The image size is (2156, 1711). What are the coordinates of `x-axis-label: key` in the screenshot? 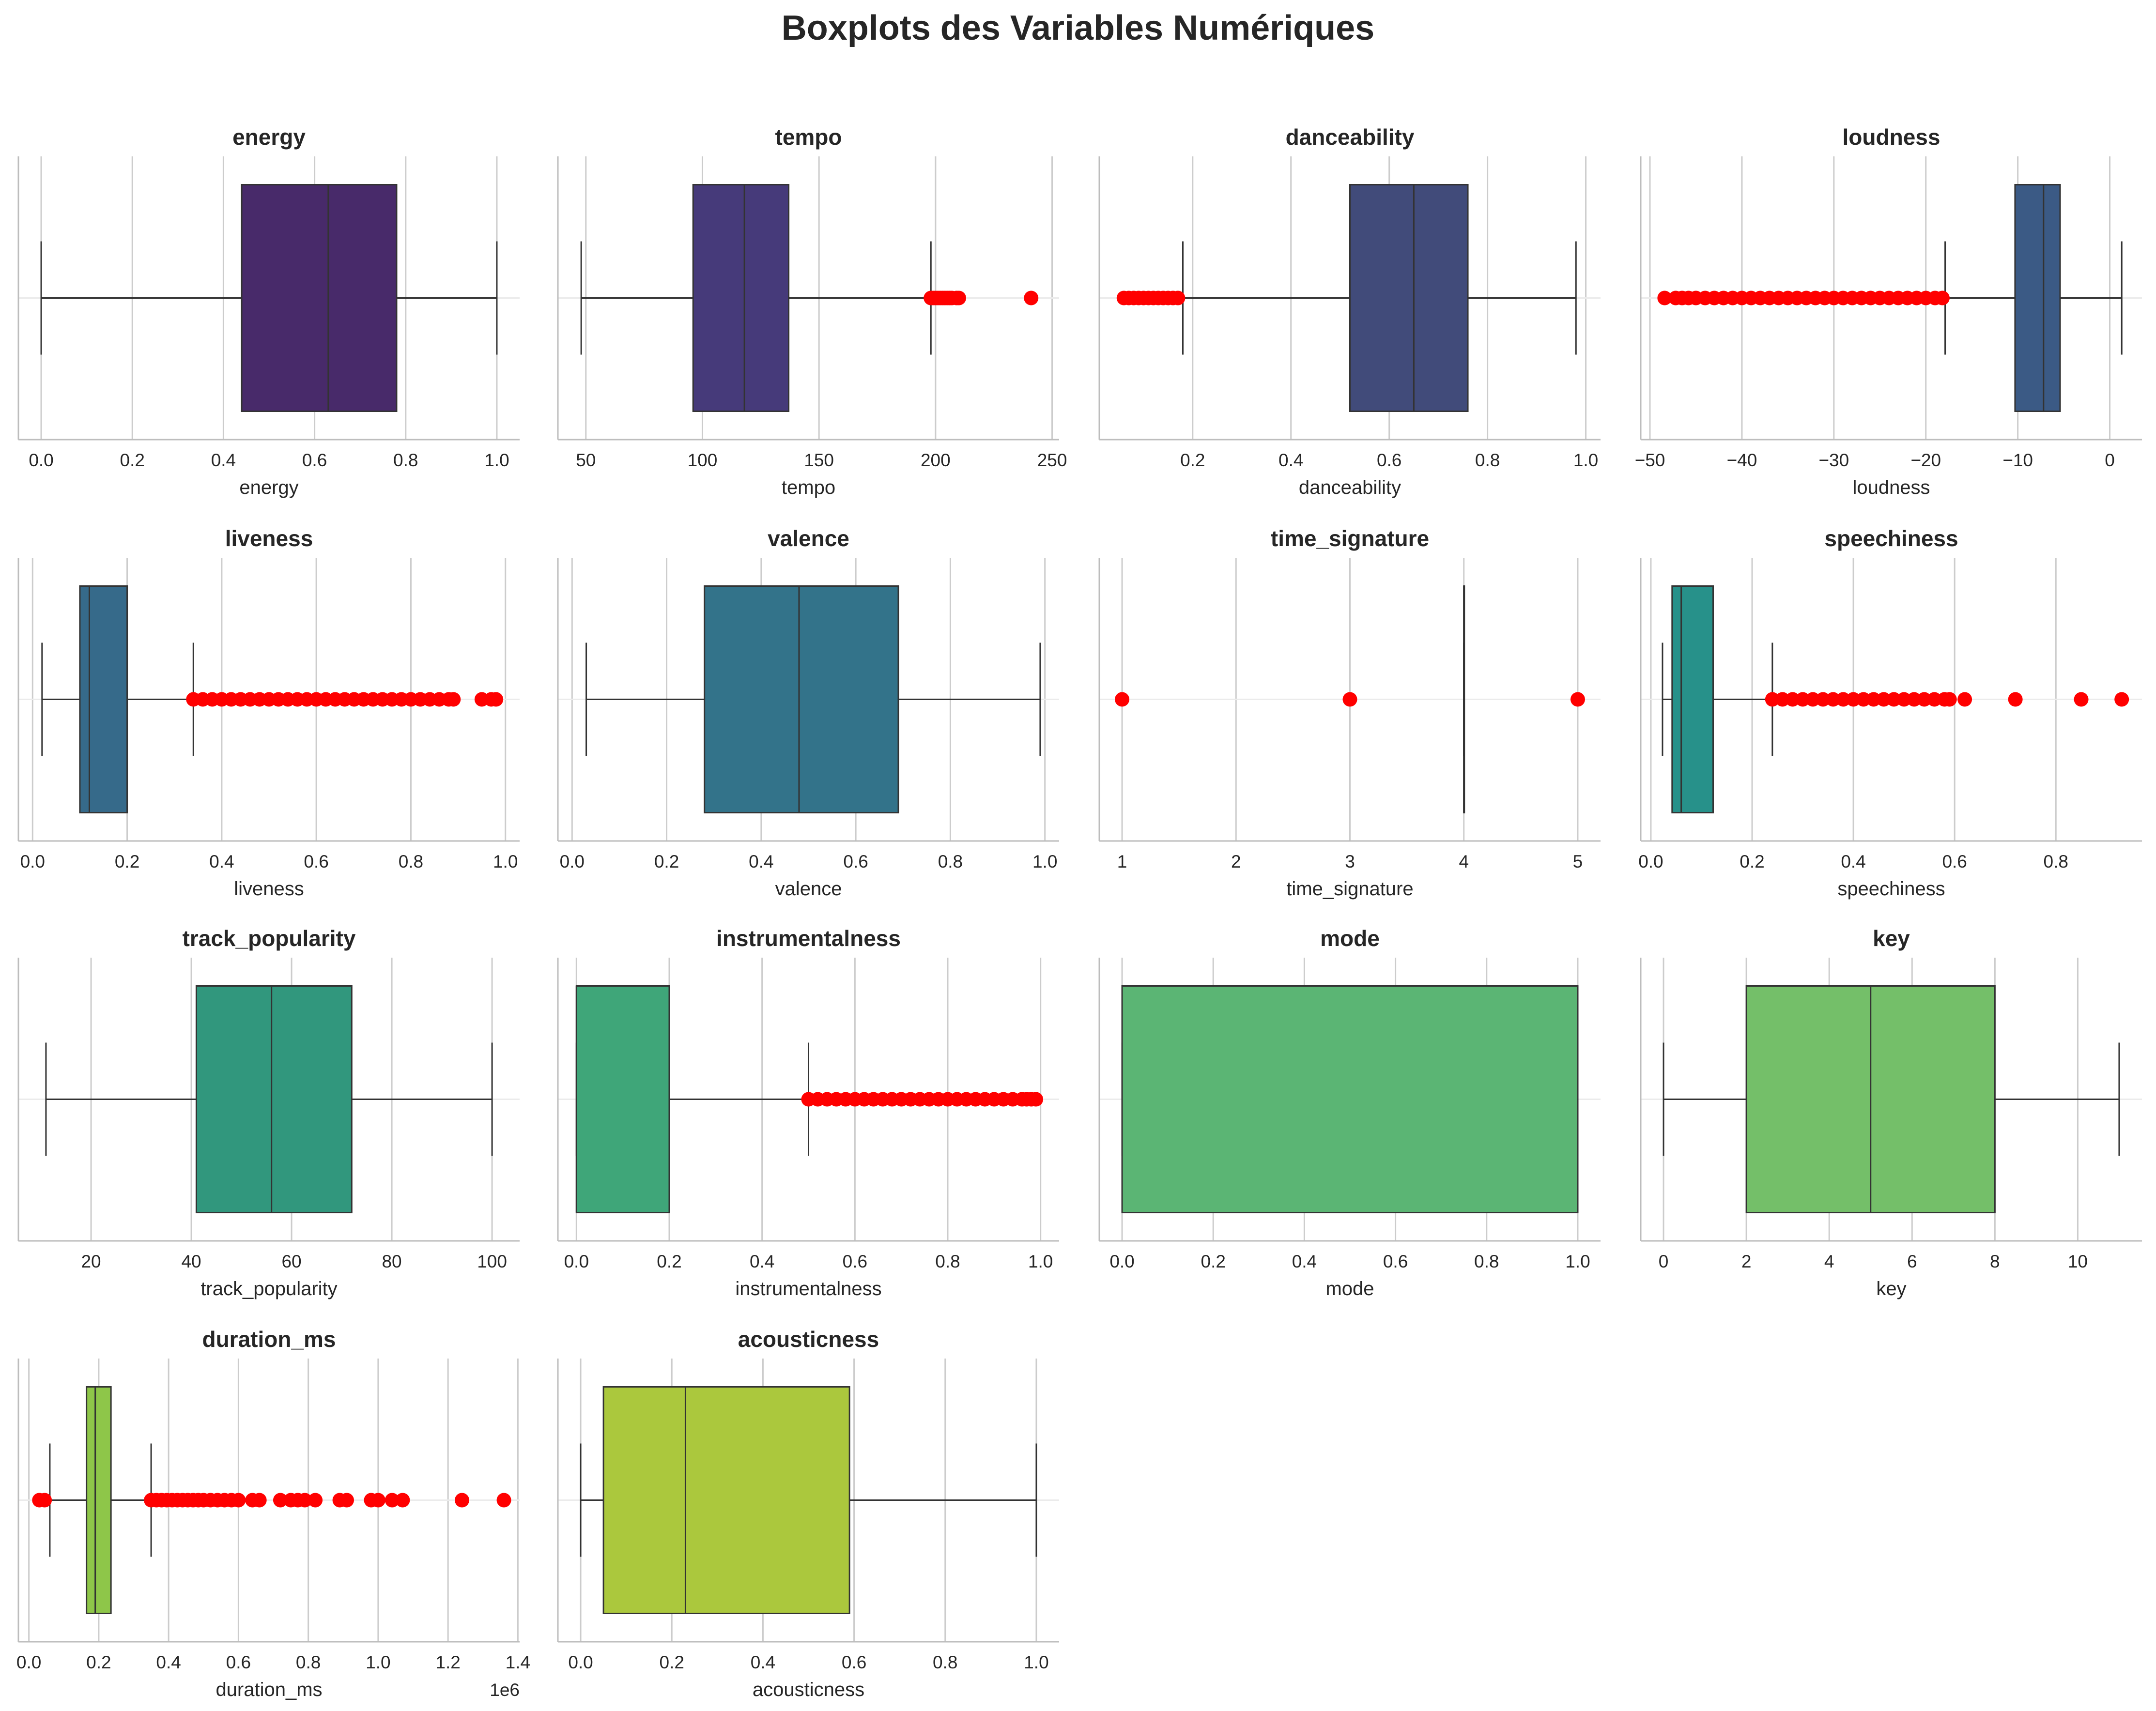 It's located at (1891, 1288).